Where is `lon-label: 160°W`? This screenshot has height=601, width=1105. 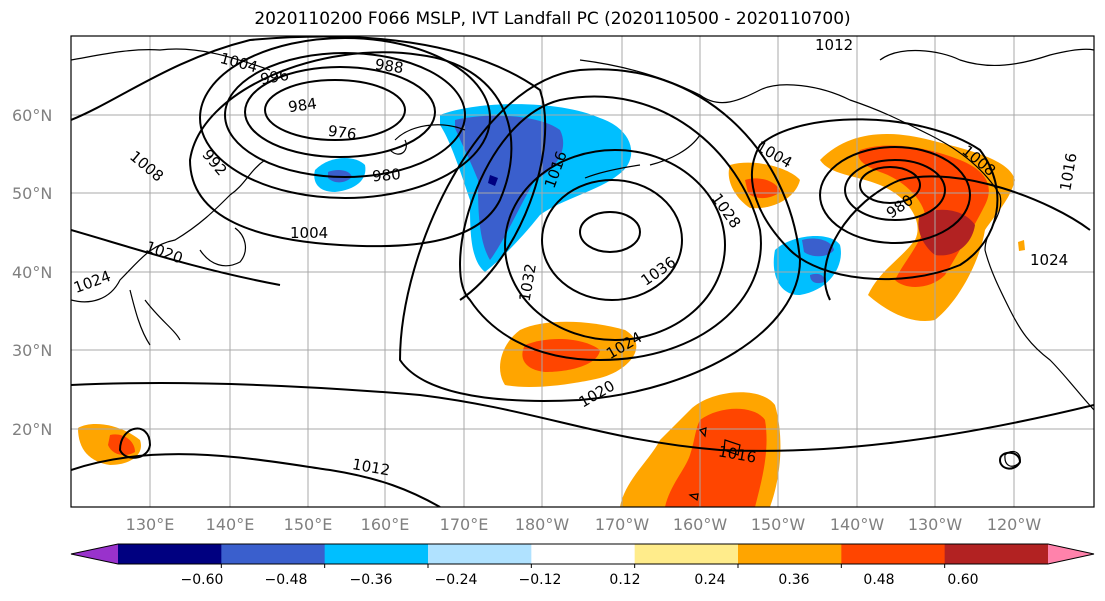 lon-label: 160°W is located at coordinates (700, 524).